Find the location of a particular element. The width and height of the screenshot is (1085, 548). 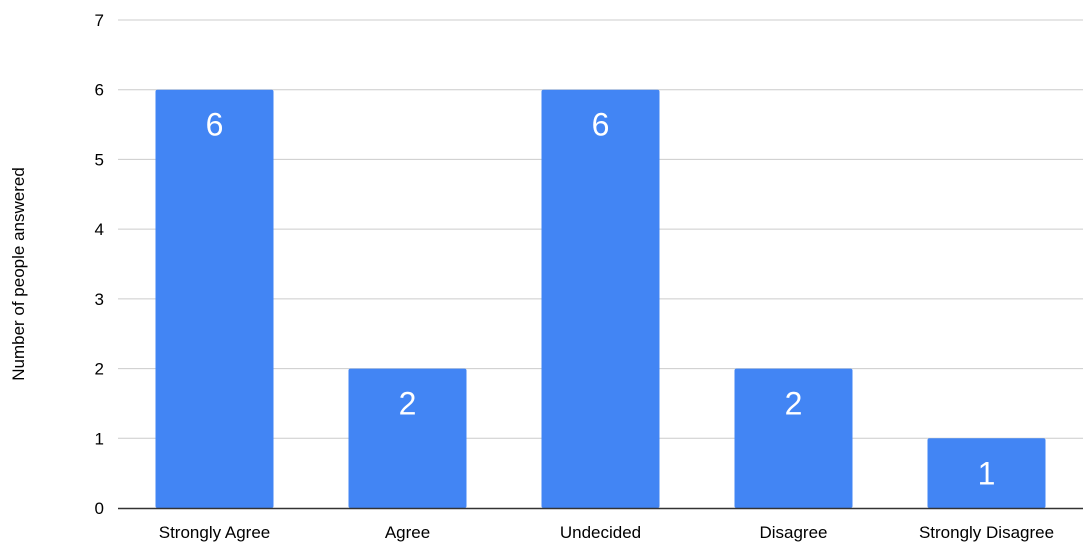

bar-data-label: 1 is located at coordinates (987, 473).